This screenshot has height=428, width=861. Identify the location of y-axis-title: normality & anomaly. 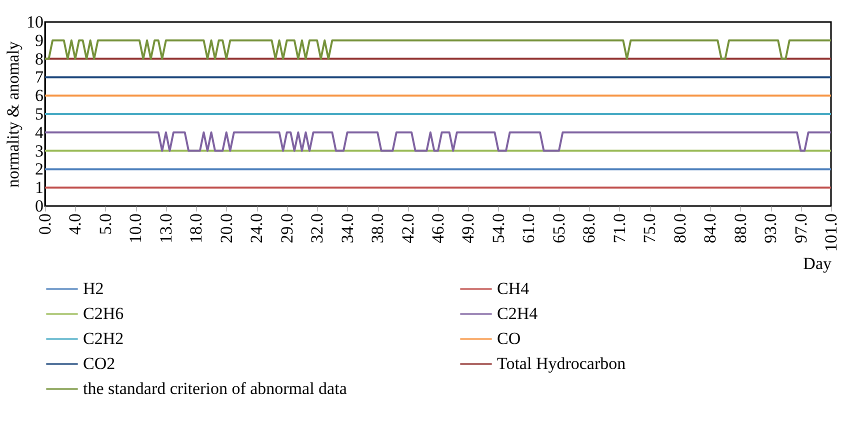
(13, 114).